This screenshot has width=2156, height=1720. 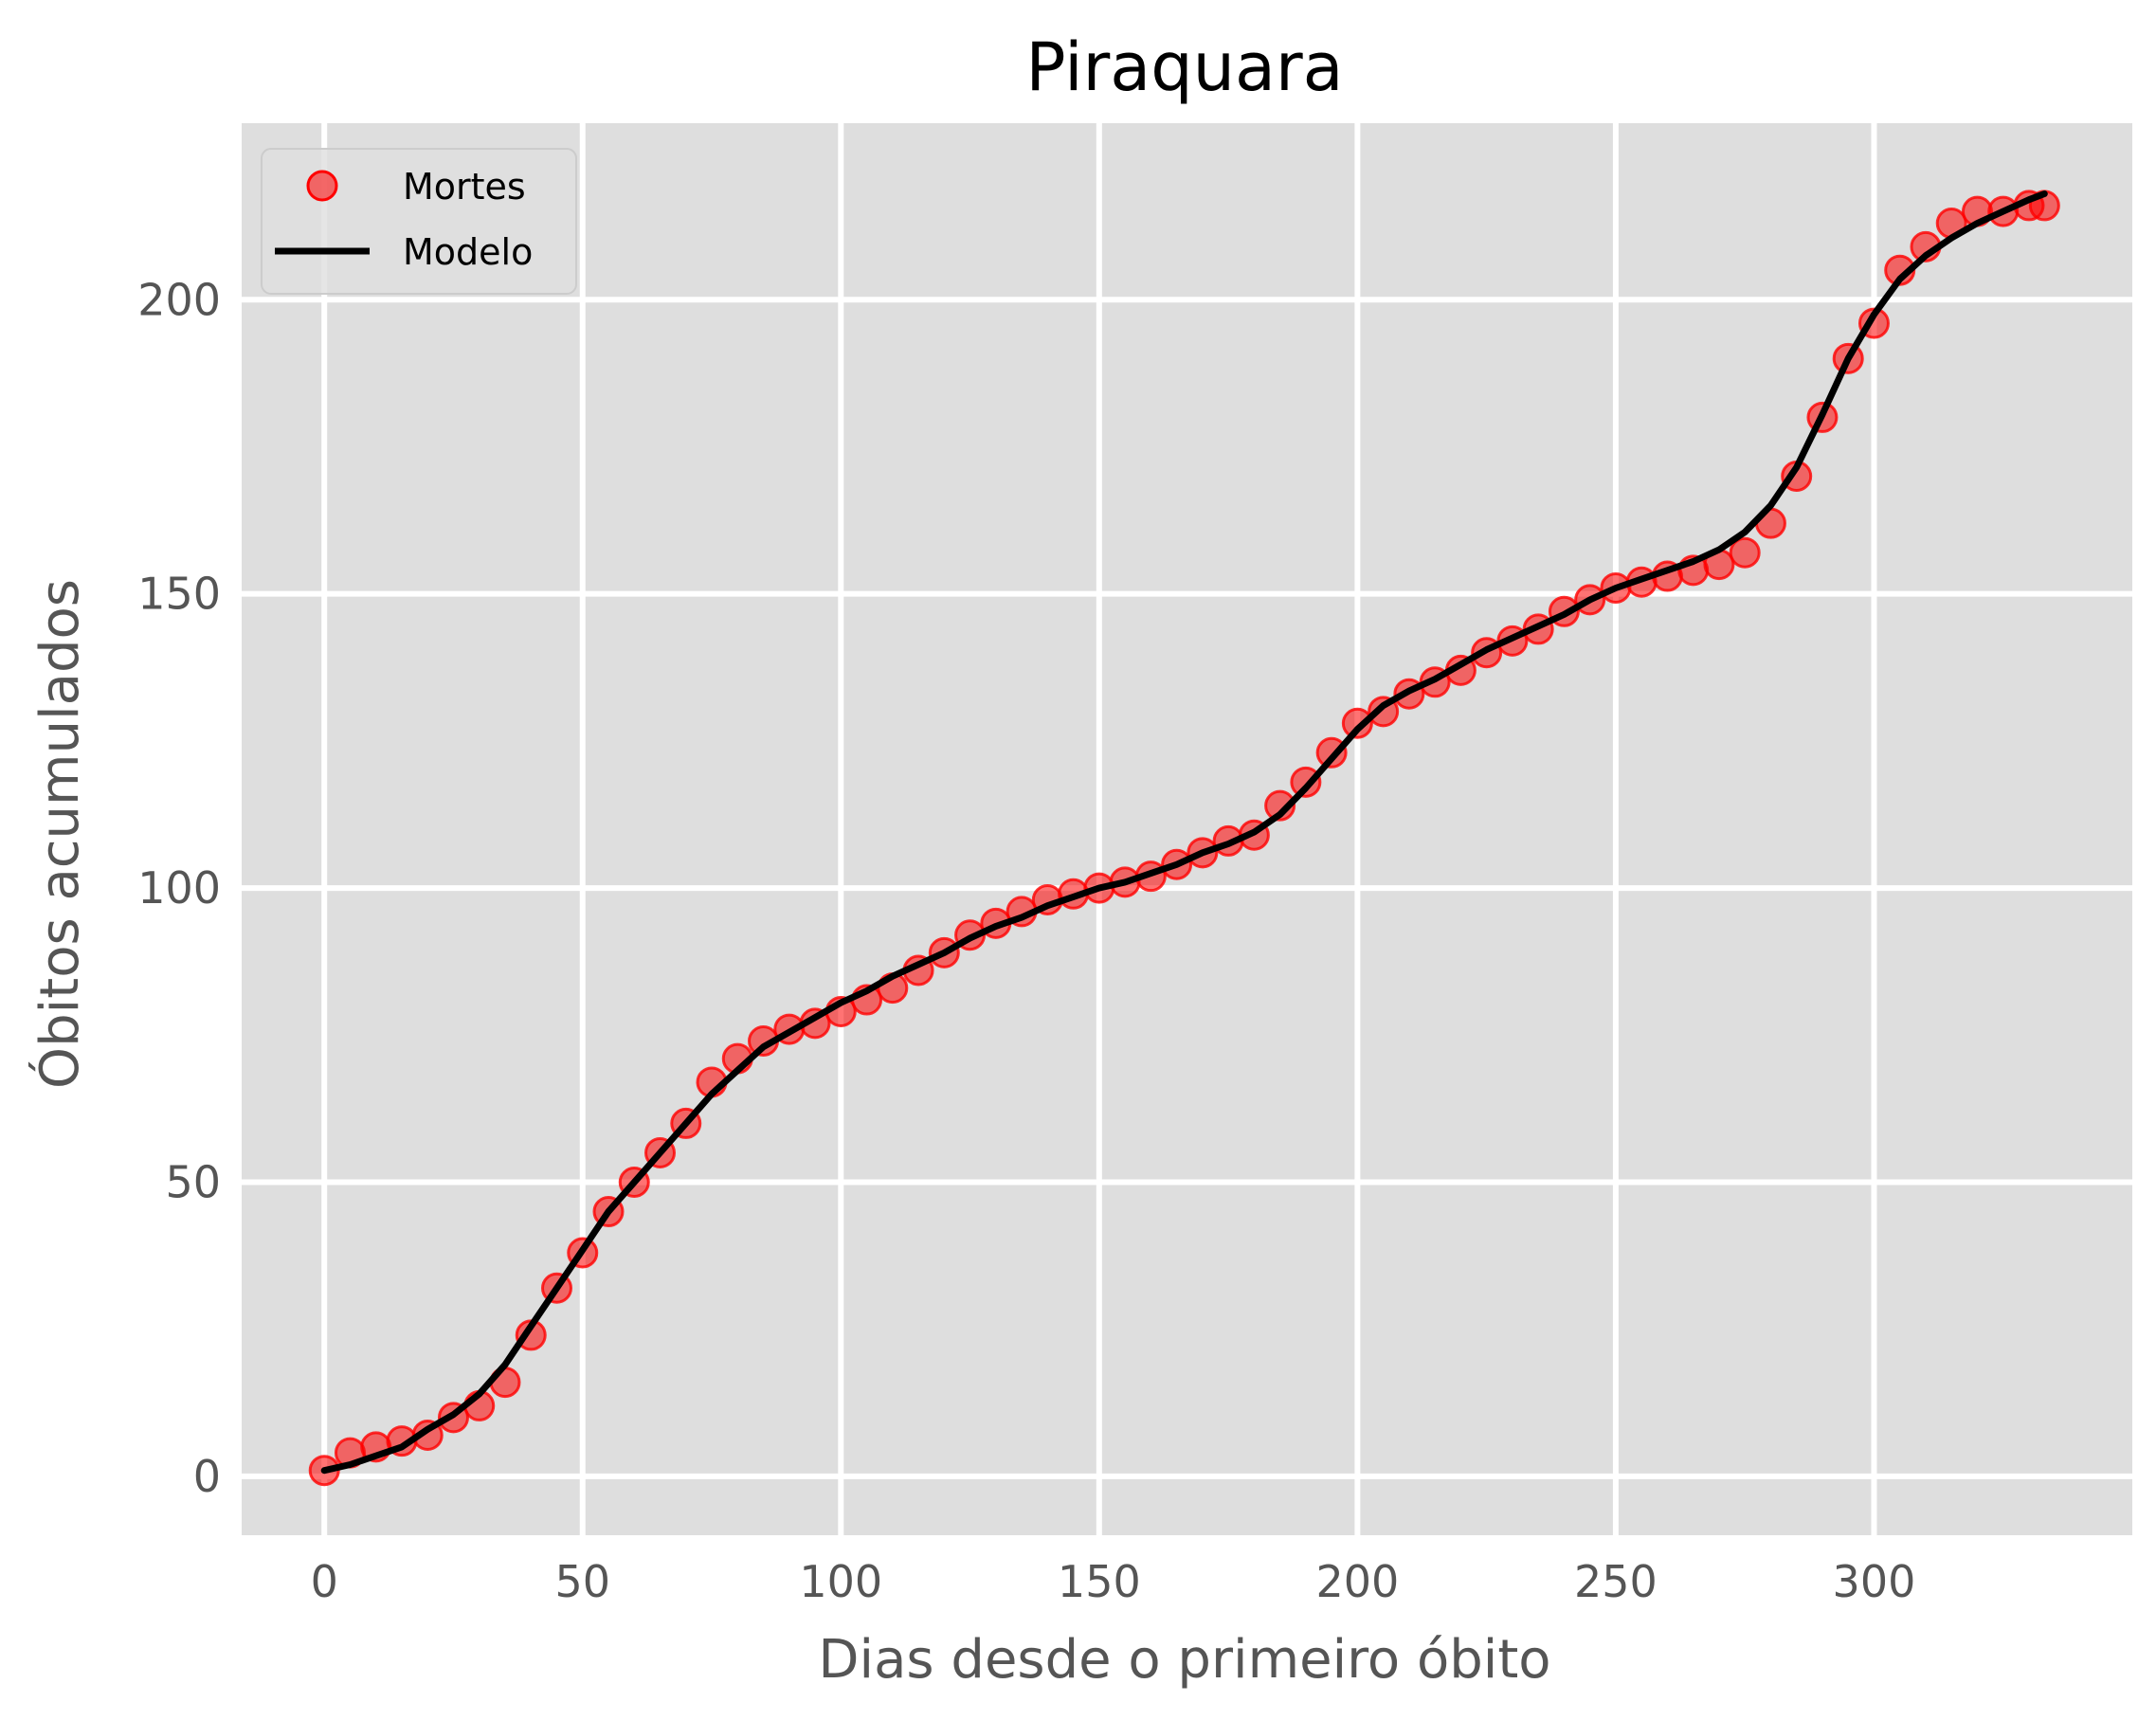 I want to click on y-tick-label: 200, so click(x=179, y=300).